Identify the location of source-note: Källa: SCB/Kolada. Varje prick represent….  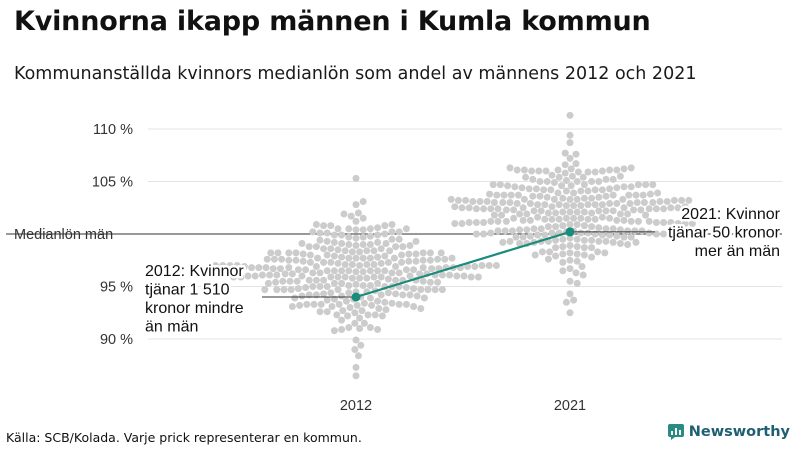
(184, 437).